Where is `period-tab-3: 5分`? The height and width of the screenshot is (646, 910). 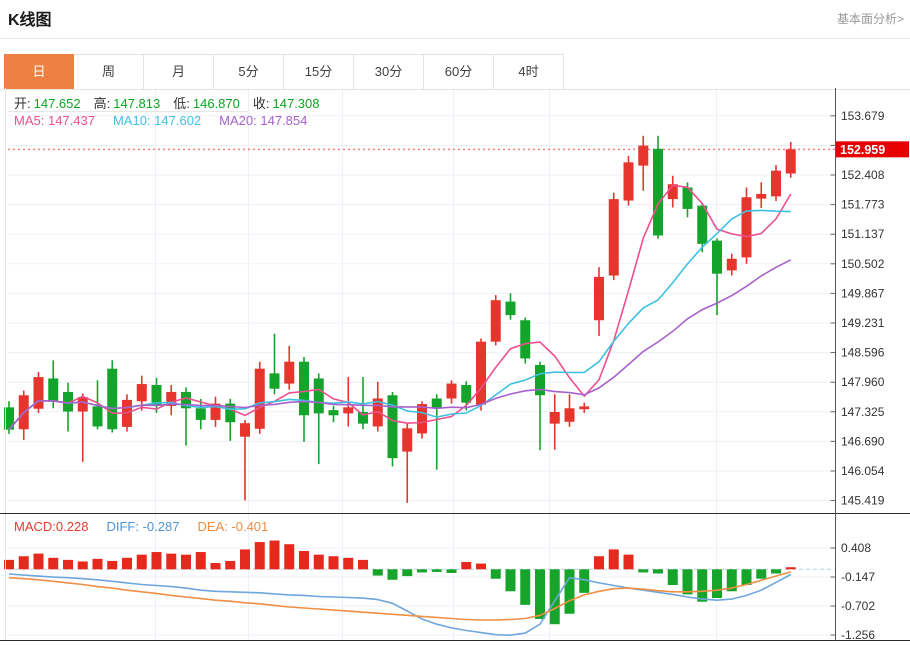 period-tab-3: 5分 is located at coordinates (249, 72).